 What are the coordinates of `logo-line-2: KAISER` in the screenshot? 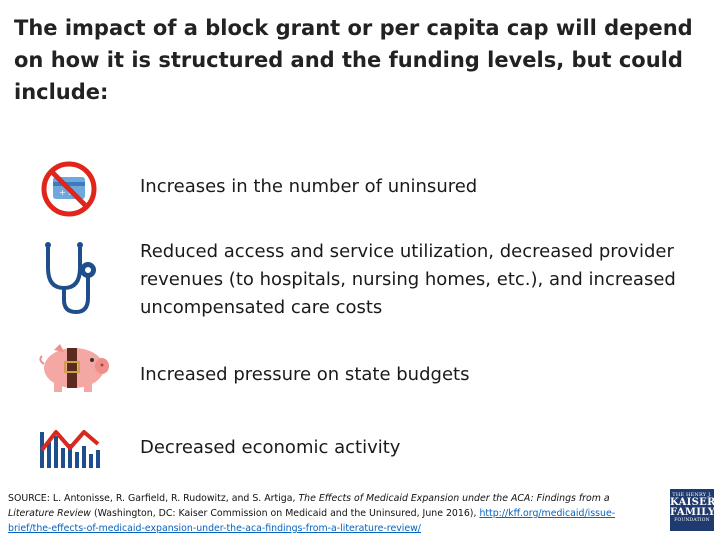 It's located at (693, 502).